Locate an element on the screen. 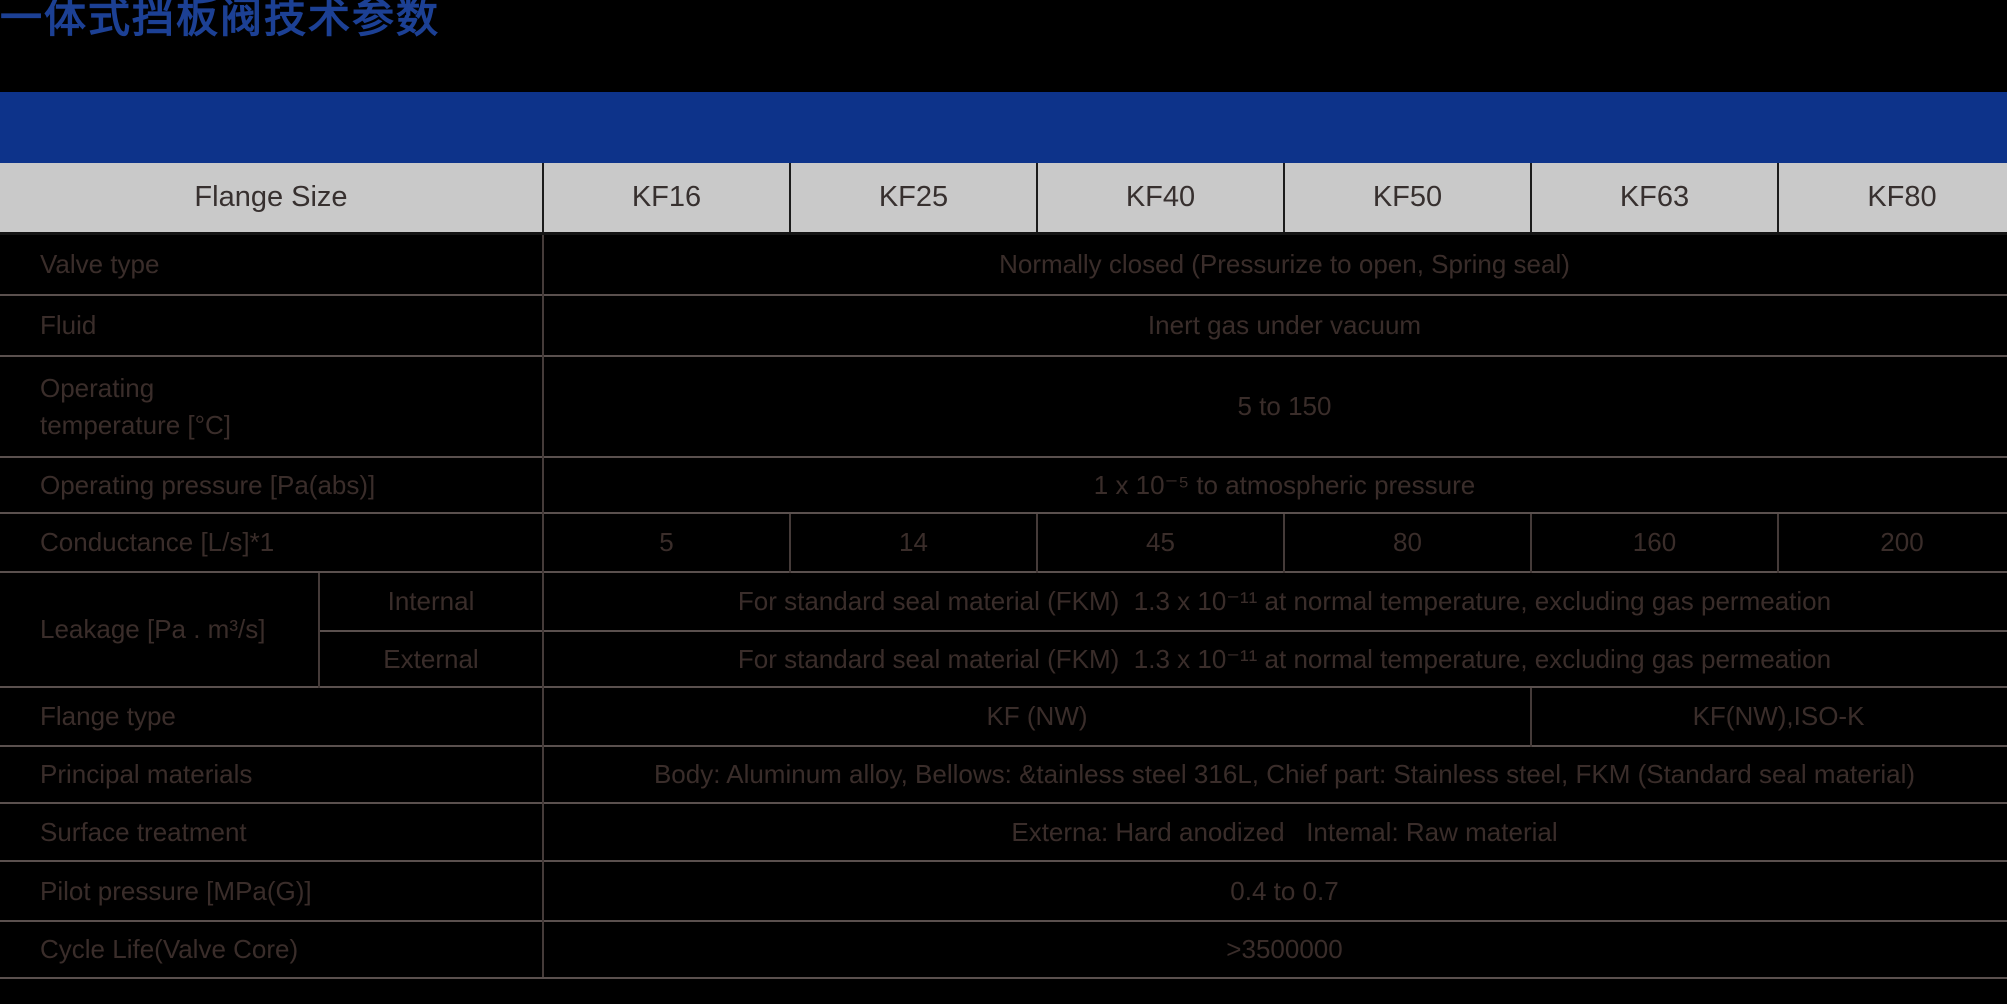 The image size is (2007, 1004). row-label-operating-temperature: Operating temperature [°C] is located at coordinates (271, 406).